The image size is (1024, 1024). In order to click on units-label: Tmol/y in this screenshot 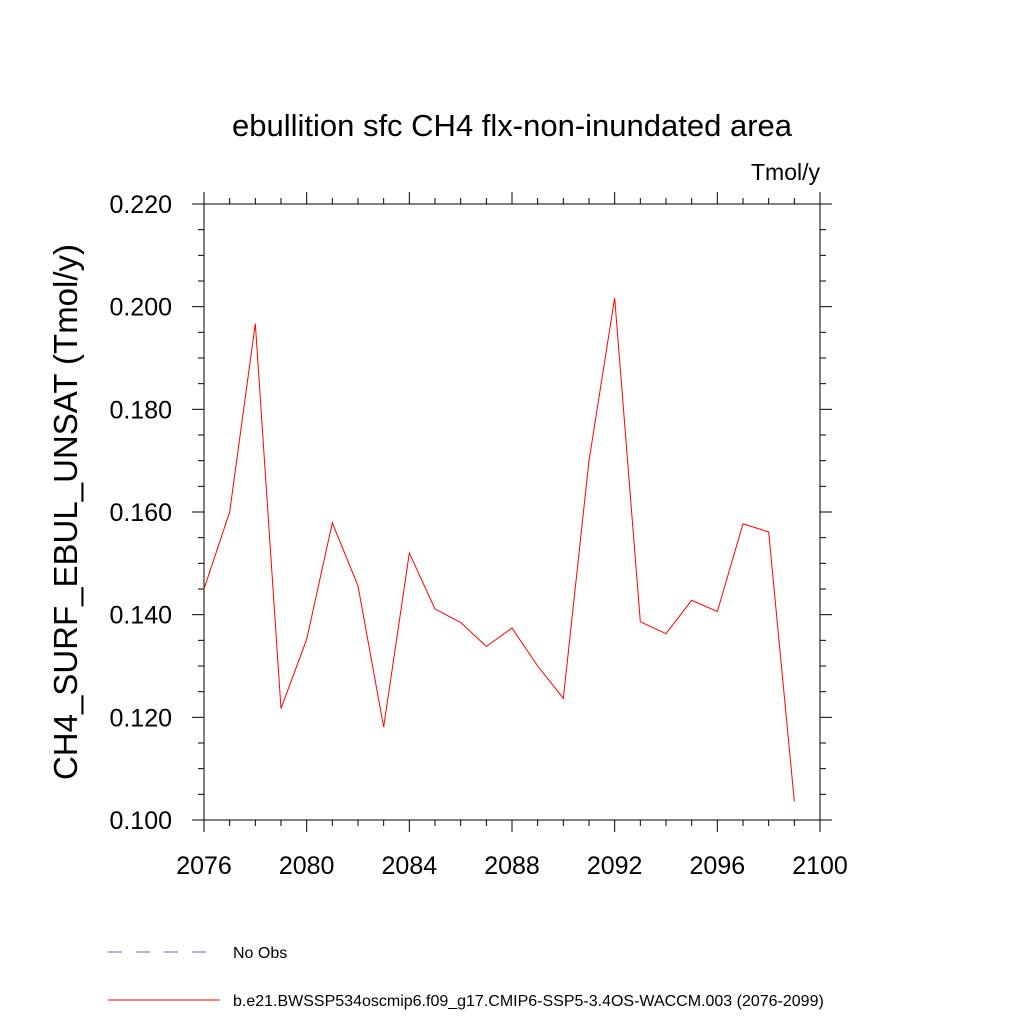, I will do `click(786, 172)`.